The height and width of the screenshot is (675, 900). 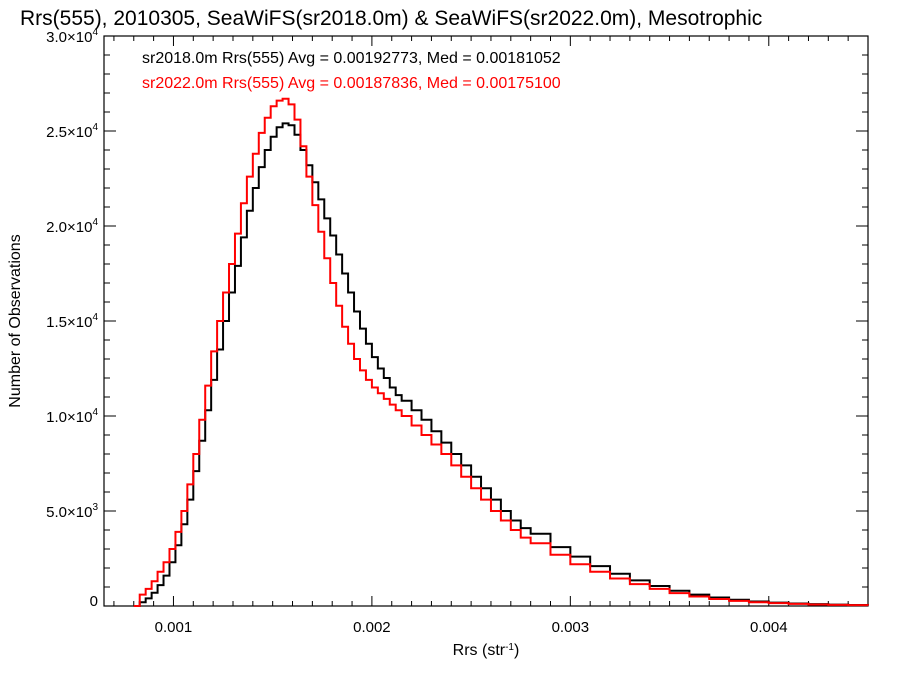 What do you see at coordinates (509, 647) in the screenshot?
I see `x-axis-label-exponent: -1` at bounding box center [509, 647].